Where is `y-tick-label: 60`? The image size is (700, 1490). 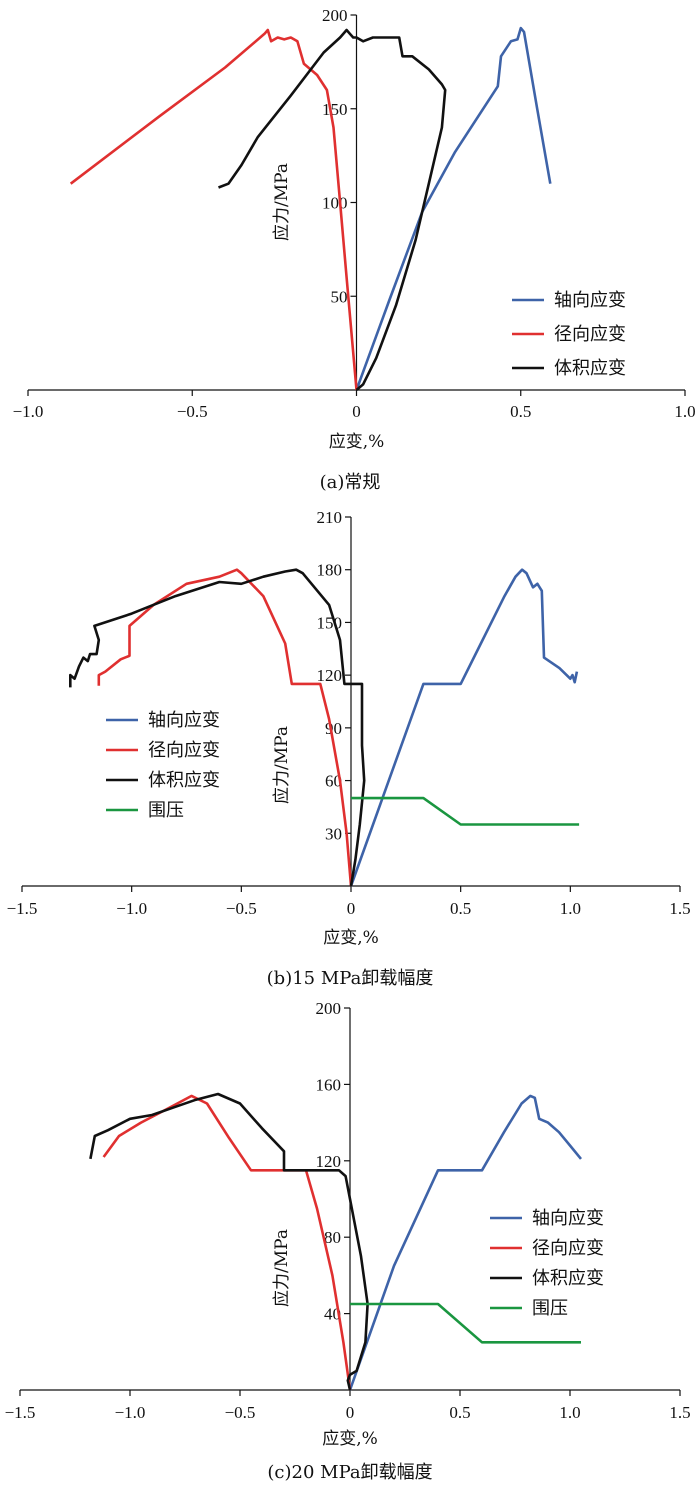
y-tick-label: 60 is located at coordinates (333, 781).